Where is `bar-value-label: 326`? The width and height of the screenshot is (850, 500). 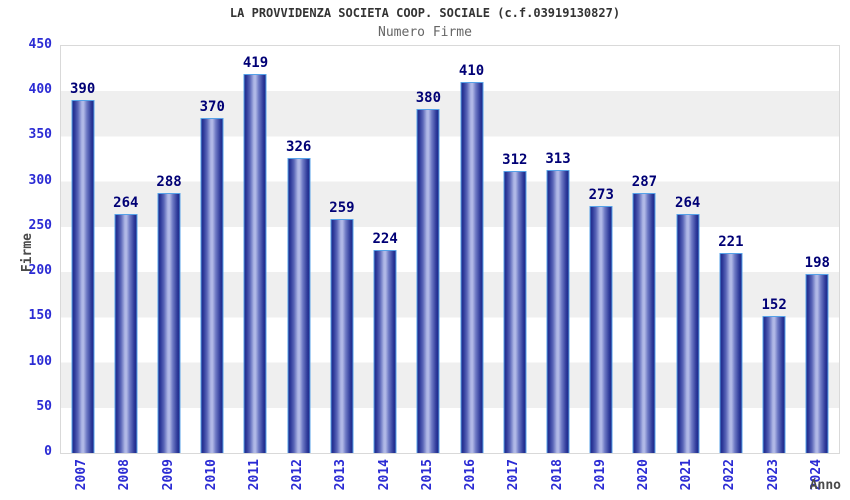 bar-value-label: 326 is located at coordinates (299, 147).